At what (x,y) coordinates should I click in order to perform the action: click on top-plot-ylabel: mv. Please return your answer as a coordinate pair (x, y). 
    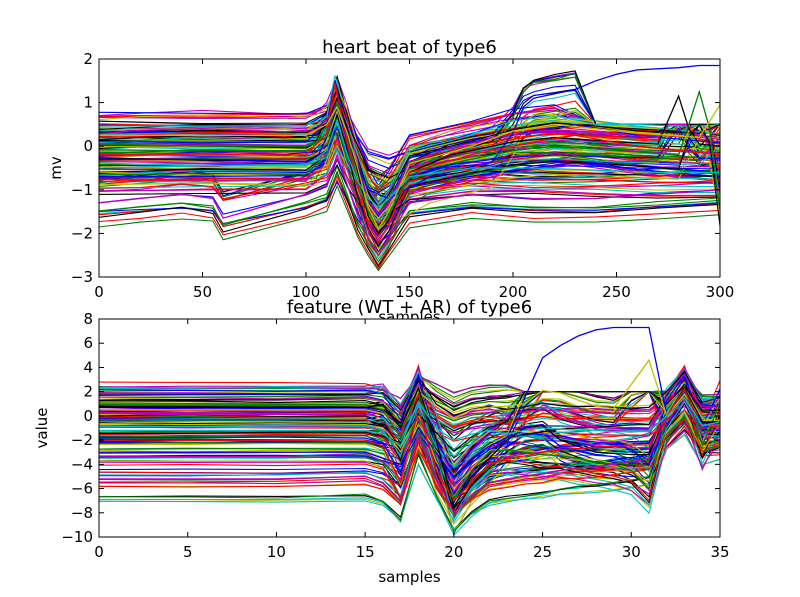
    Looking at the image, I should click on (56, 168).